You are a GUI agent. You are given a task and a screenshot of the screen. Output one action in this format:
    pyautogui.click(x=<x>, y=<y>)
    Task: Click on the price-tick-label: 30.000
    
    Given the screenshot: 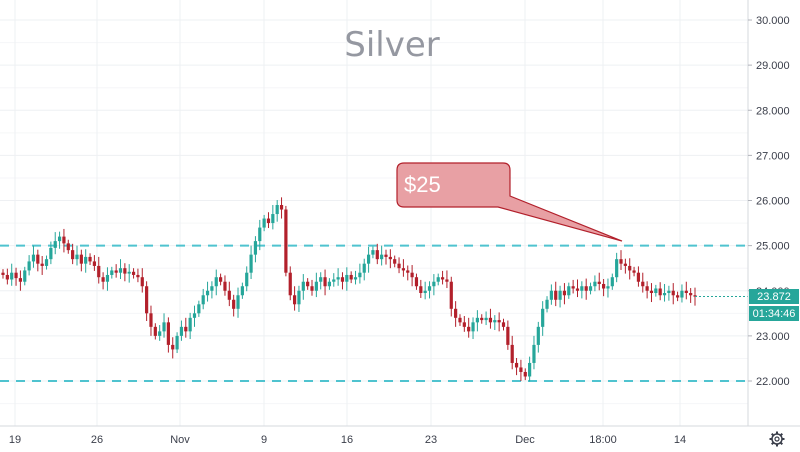 What is the action you would take?
    pyautogui.click(x=773, y=21)
    